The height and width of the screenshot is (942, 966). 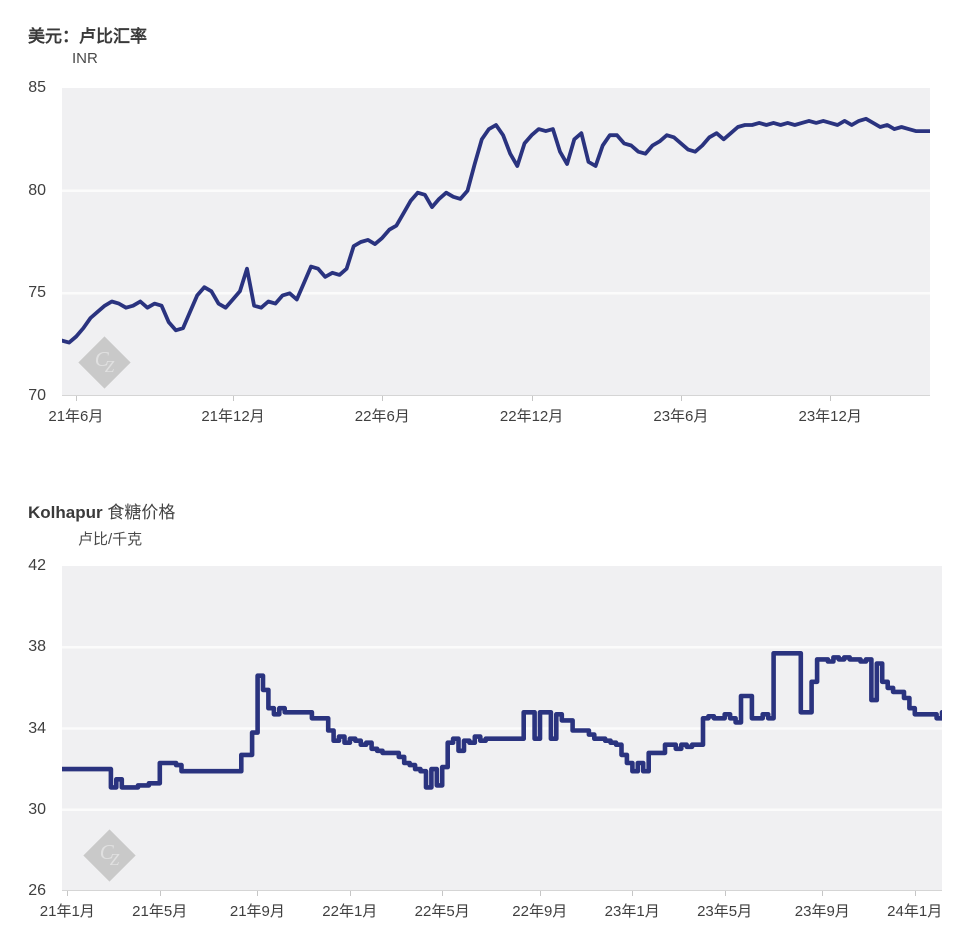 I want to click on x-tick-label: 21年6月, so click(x=76, y=416).